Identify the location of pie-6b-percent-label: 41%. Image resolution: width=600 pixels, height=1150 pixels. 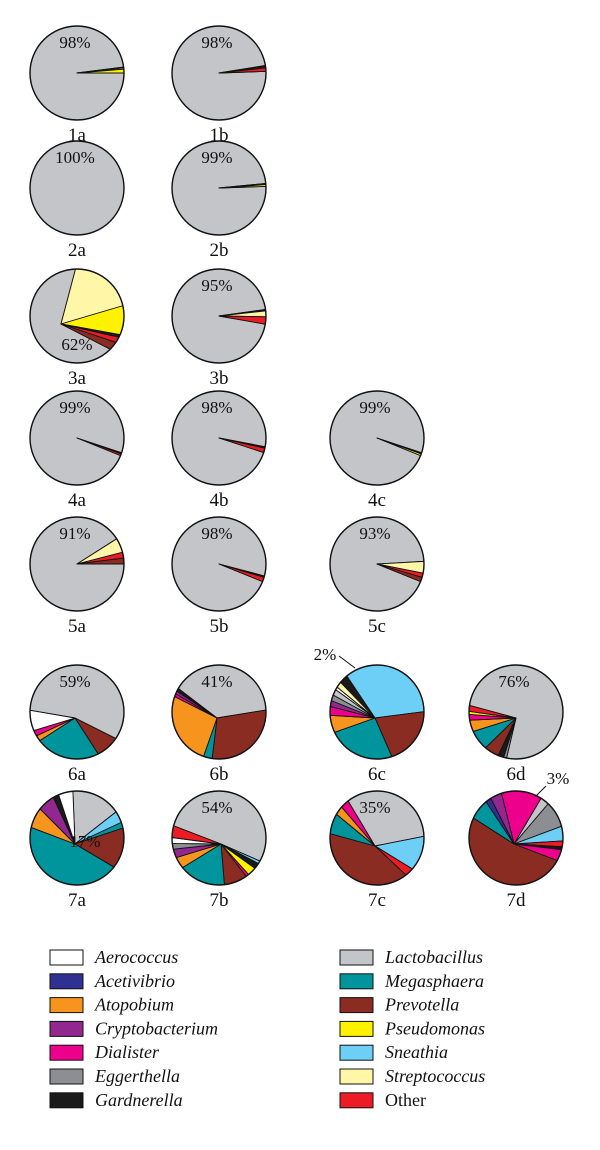
(216, 681).